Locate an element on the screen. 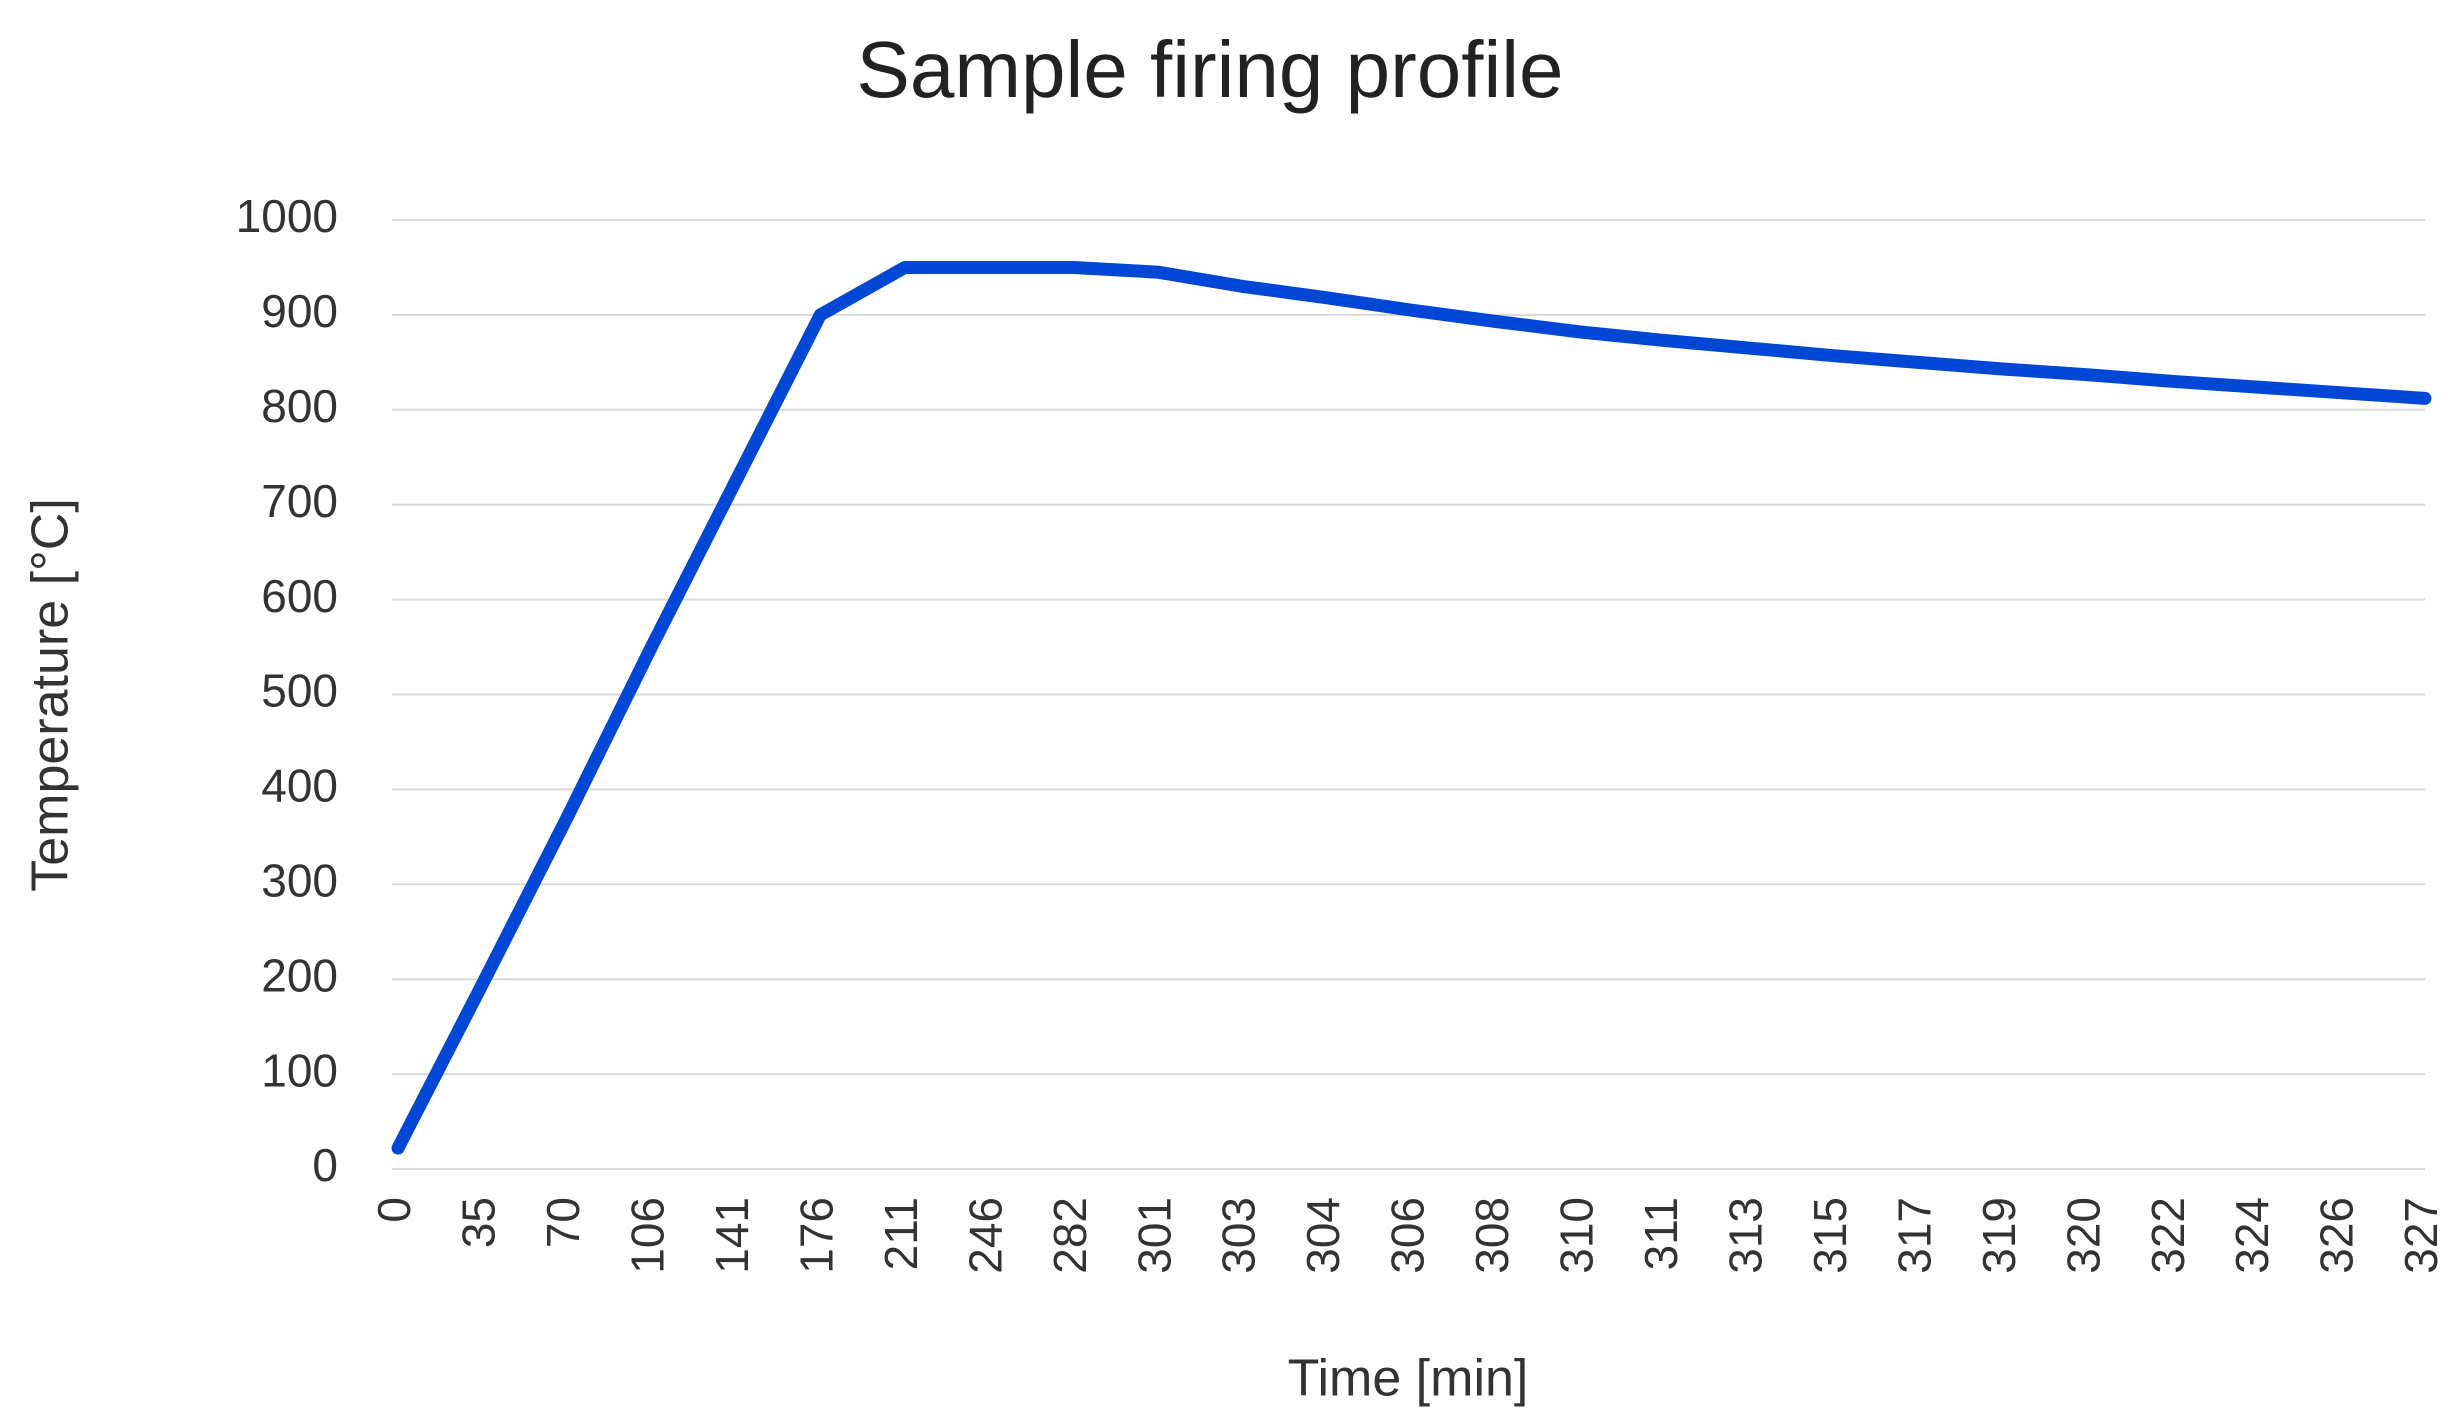  x-tick-label: 0 is located at coordinates (394, 1210).